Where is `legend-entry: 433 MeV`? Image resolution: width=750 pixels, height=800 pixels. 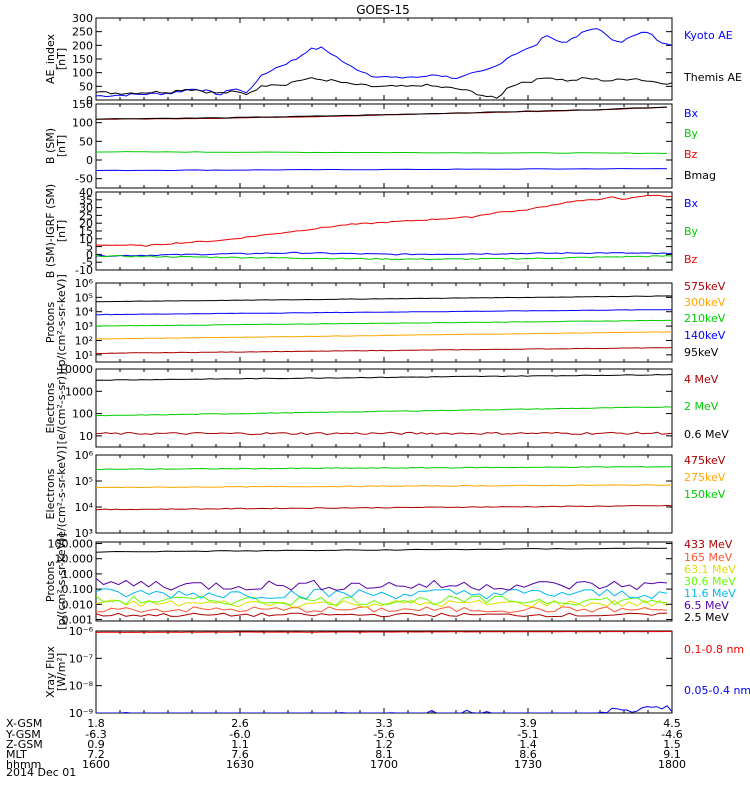 legend-entry: 433 MeV is located at coordinates (708, 544).